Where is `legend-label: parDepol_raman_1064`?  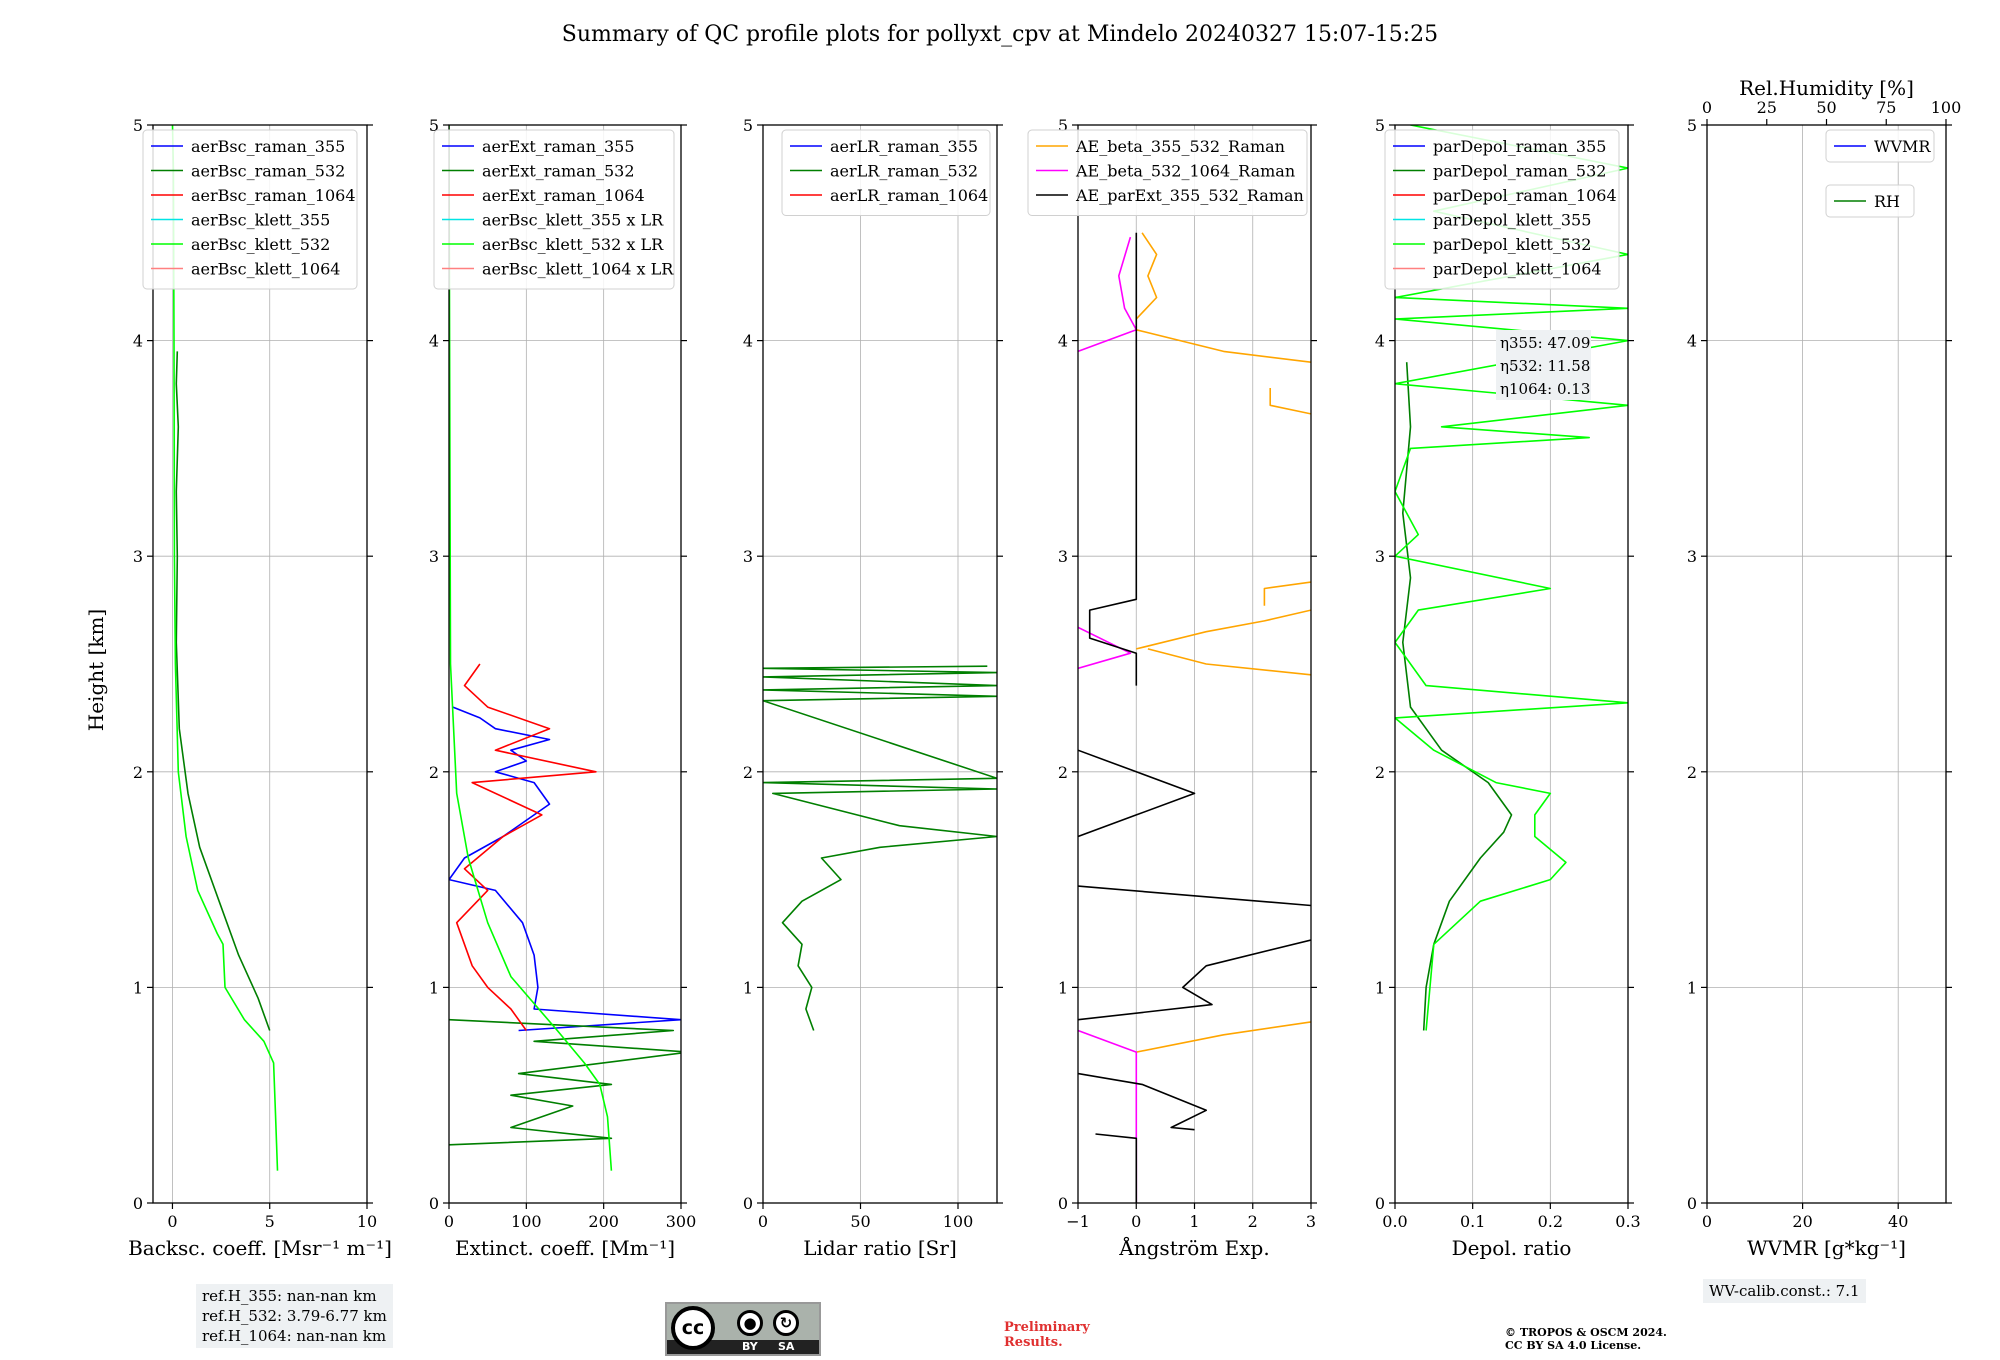 legend-label: parDepol_raman_1064 is located at coordinates (1525, 195).